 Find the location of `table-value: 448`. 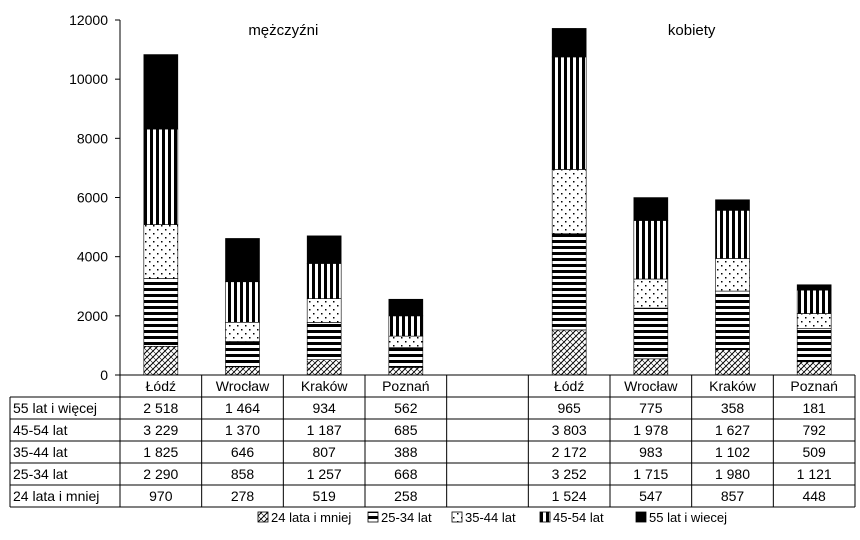

table-value: 448 is located at coordinates (814, 496).